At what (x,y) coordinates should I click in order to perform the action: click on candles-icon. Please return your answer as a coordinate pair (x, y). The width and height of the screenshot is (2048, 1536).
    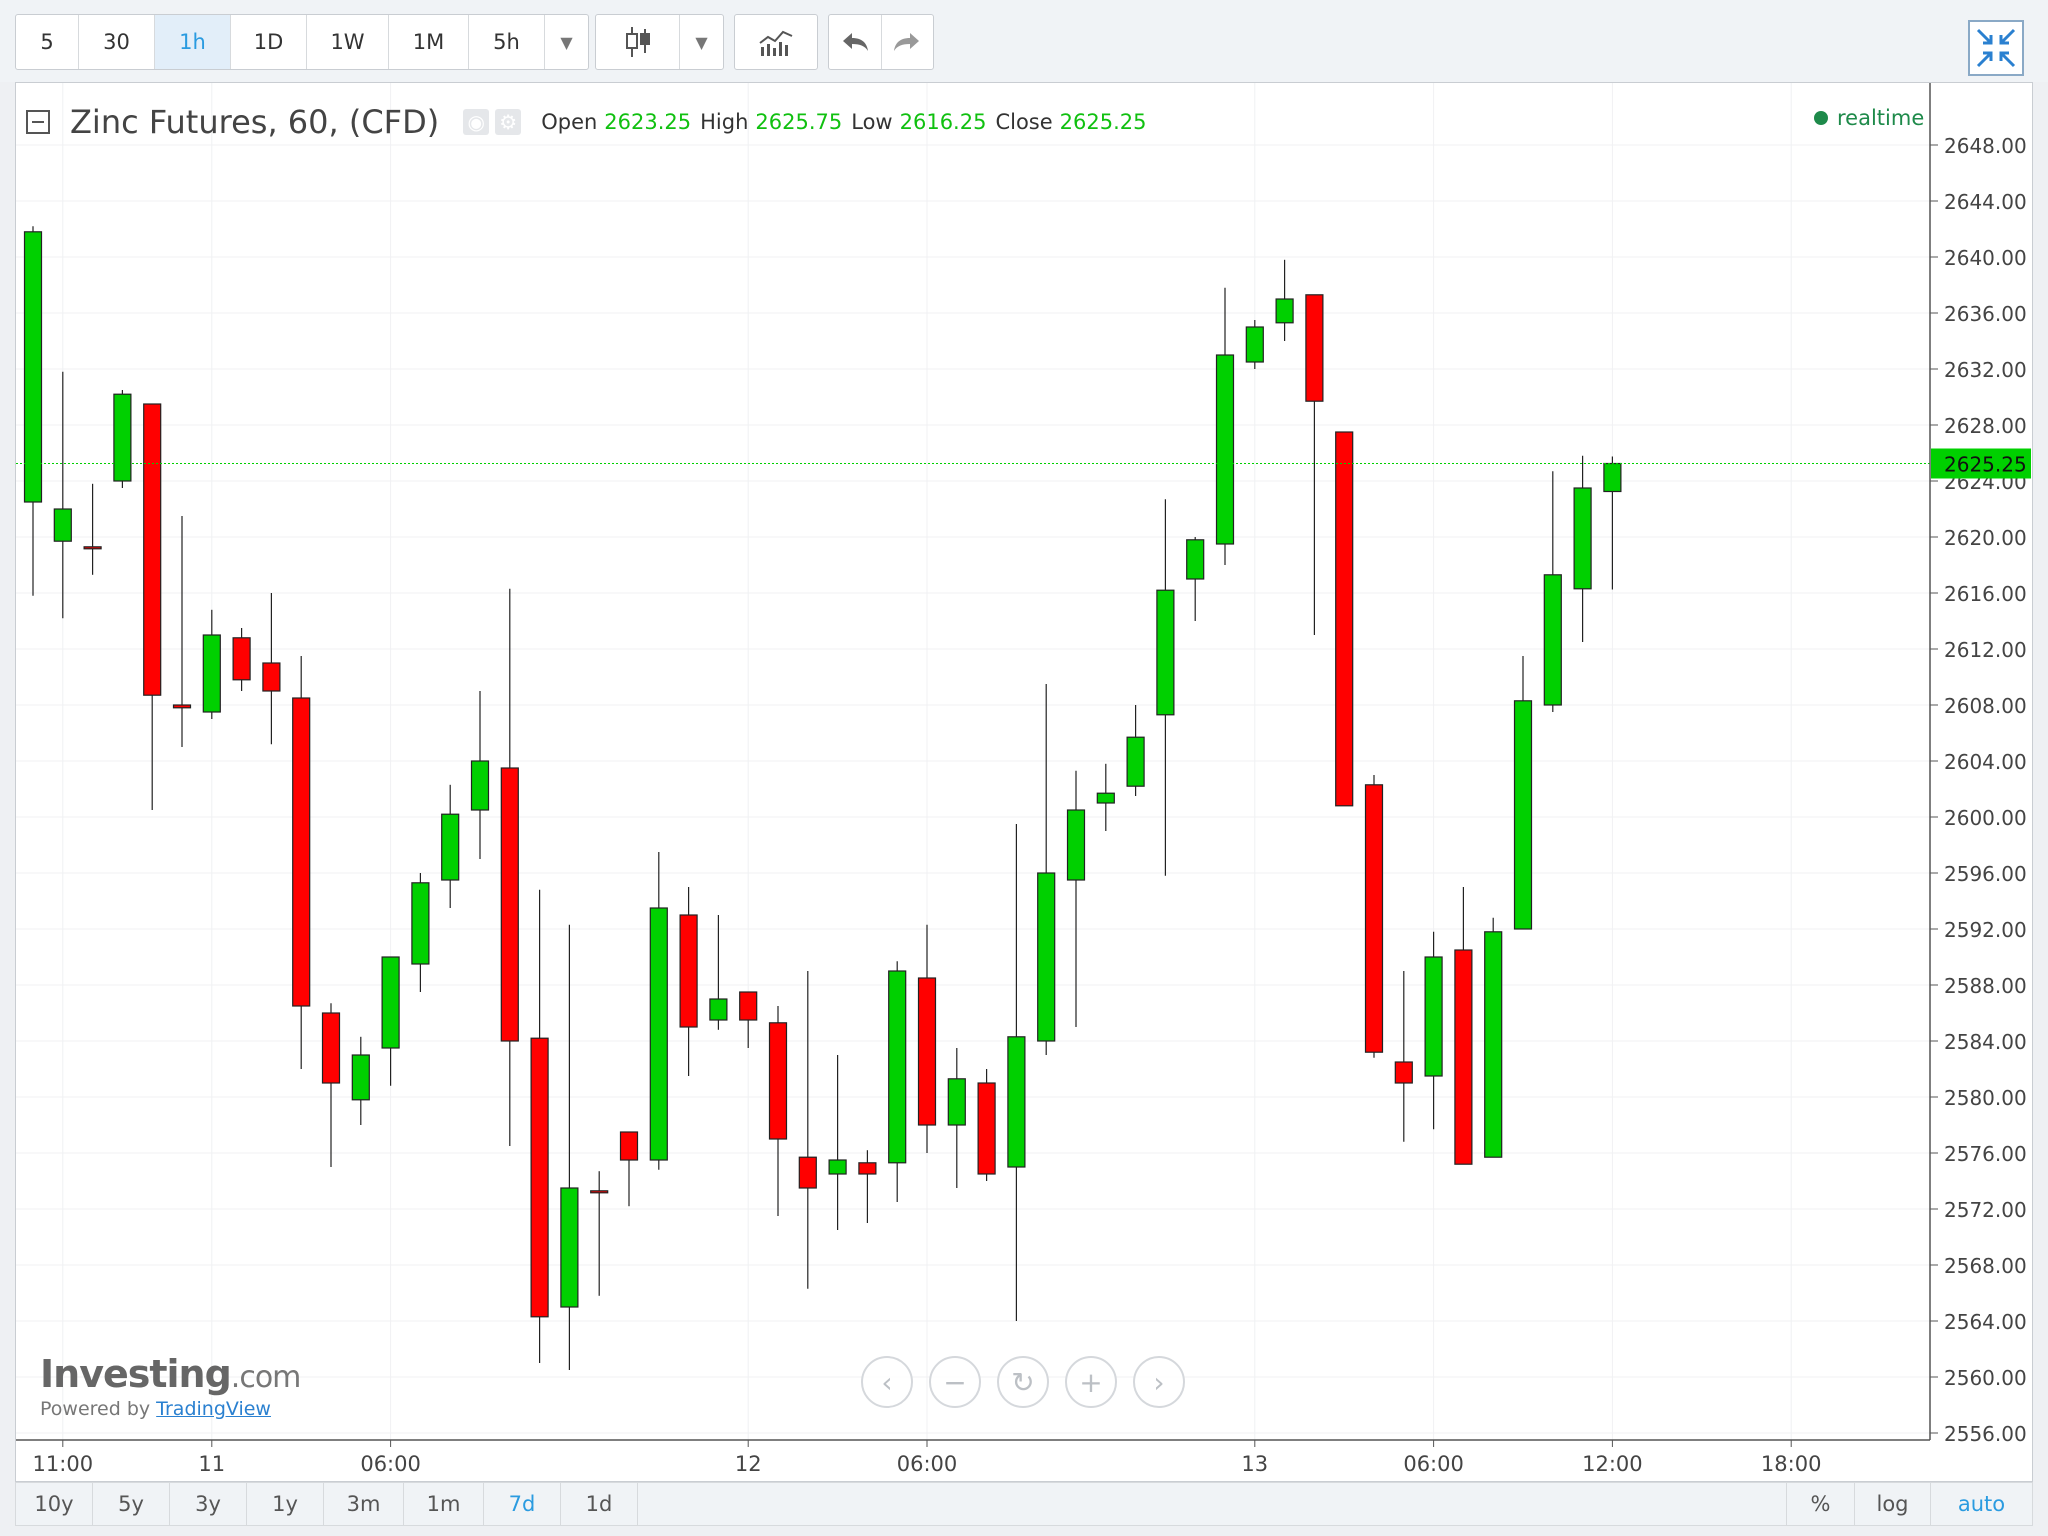
    Looking at the image, I should click on (637, 42).